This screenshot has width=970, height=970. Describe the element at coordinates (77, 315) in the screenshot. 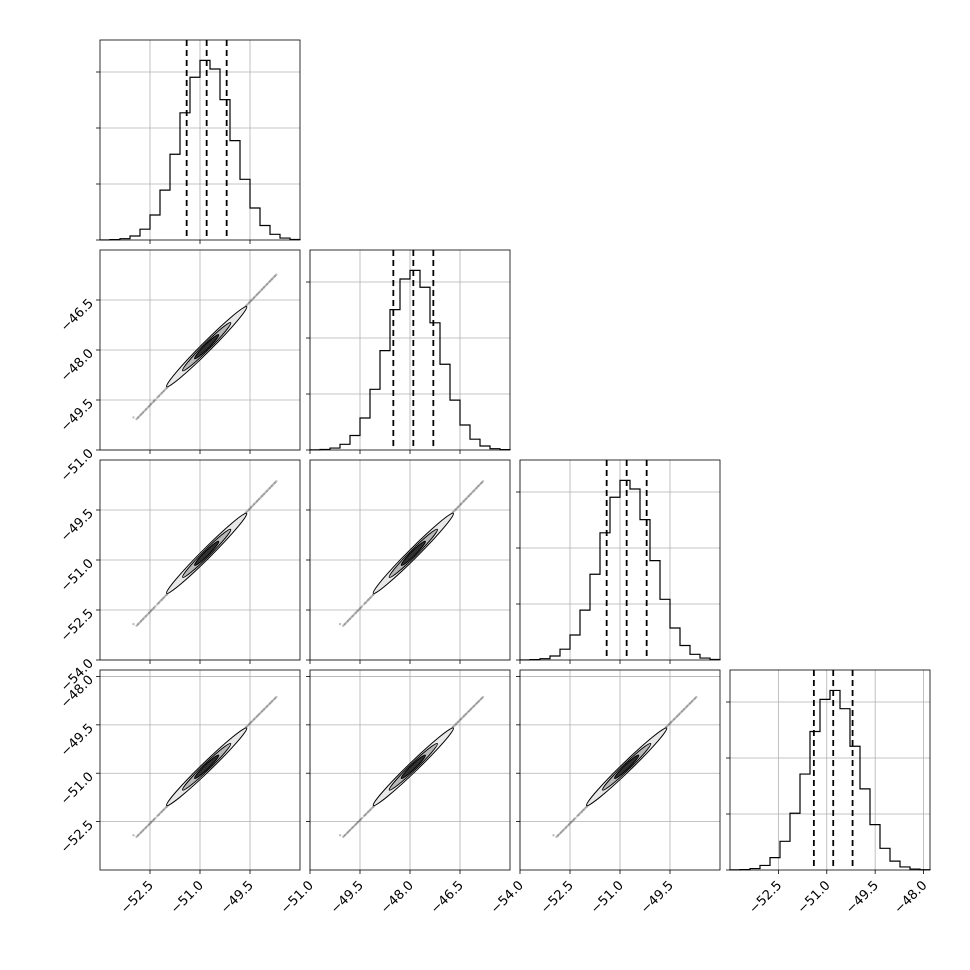

I see `y-tick-label: −46.5` at that location.